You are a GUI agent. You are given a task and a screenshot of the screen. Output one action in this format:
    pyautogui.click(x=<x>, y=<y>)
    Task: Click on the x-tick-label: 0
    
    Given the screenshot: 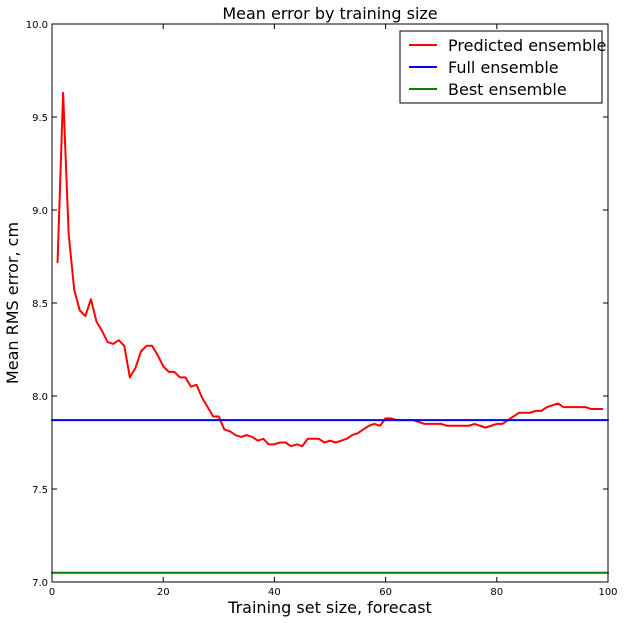 What is the action you would take?
    pyautogui.click(x=52, y=592)
    